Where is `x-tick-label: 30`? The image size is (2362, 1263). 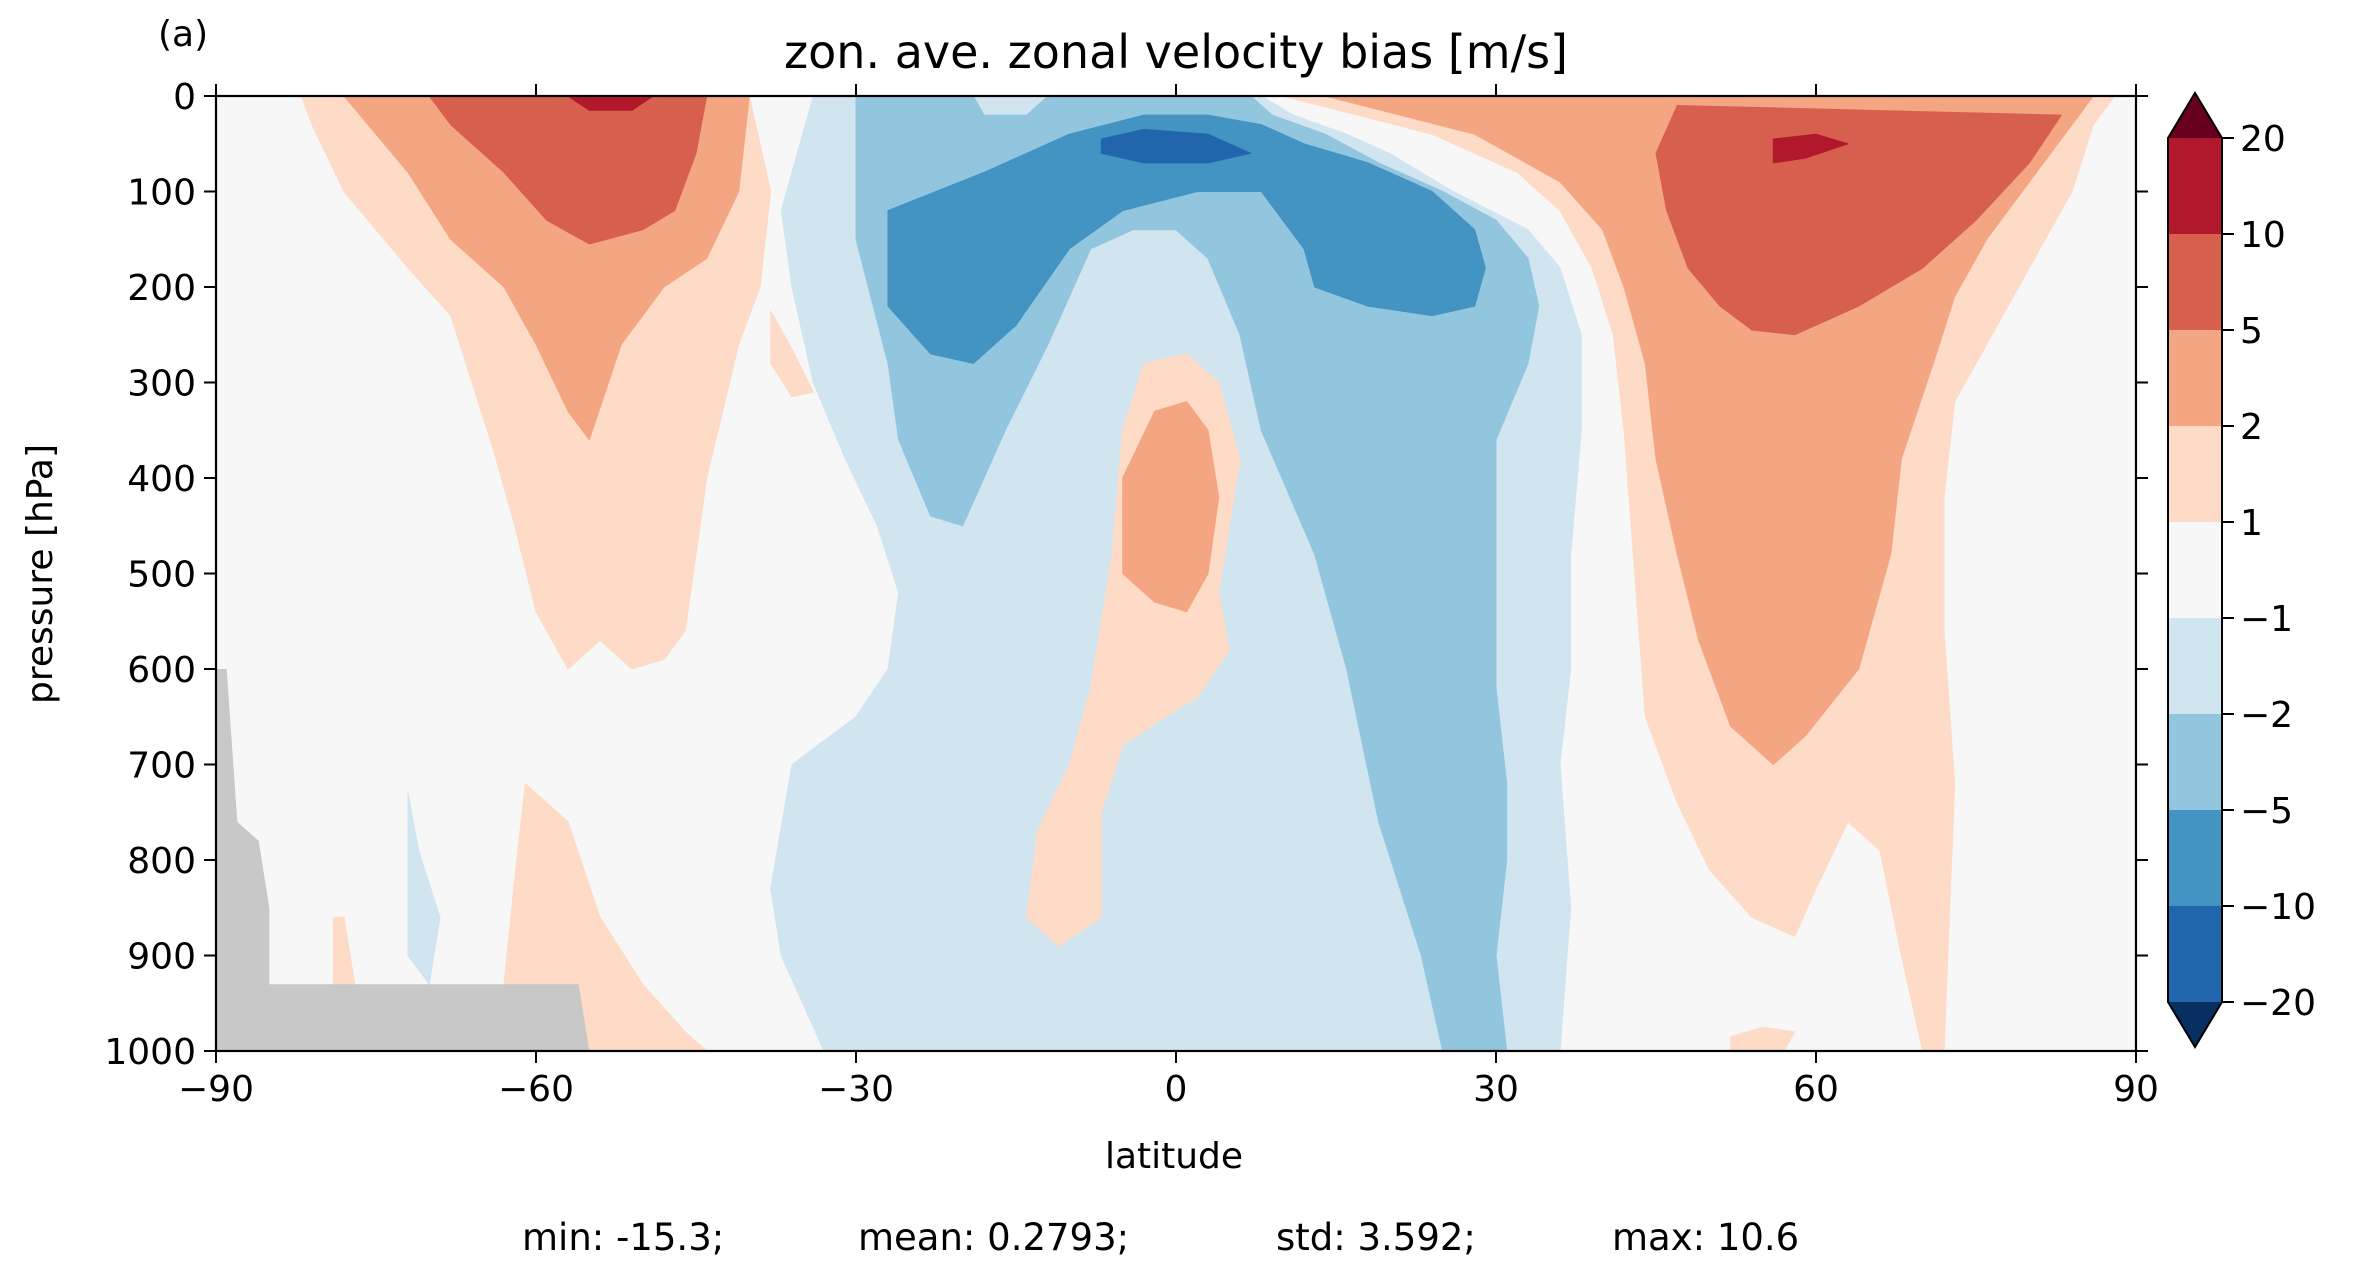
x-tick-label: 30 is located at coordinates (1496, 1089).